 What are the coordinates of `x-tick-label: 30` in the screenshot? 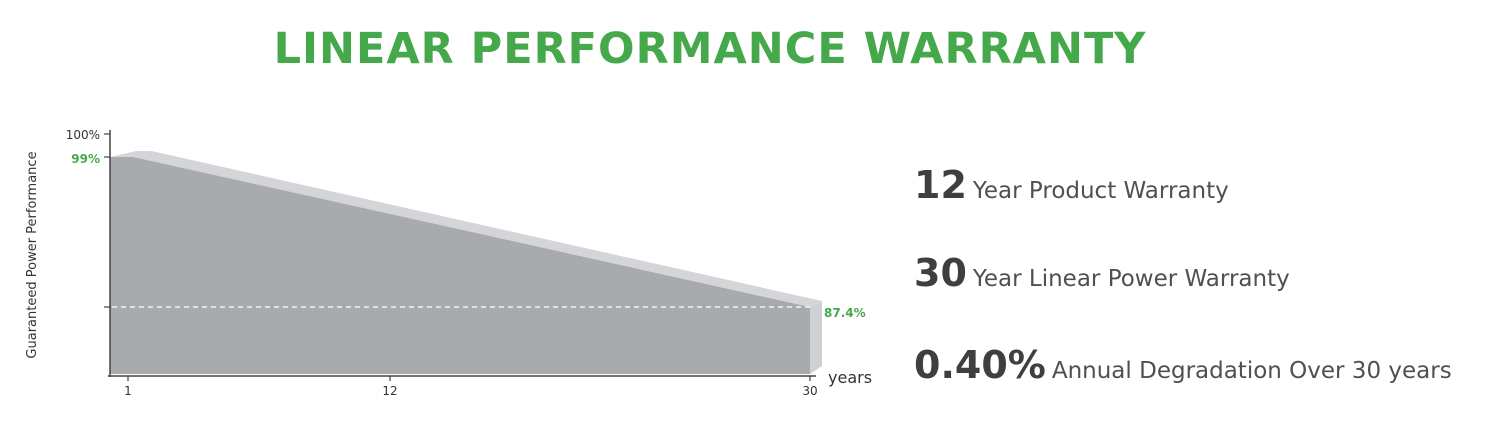 It's located at (809, 391).